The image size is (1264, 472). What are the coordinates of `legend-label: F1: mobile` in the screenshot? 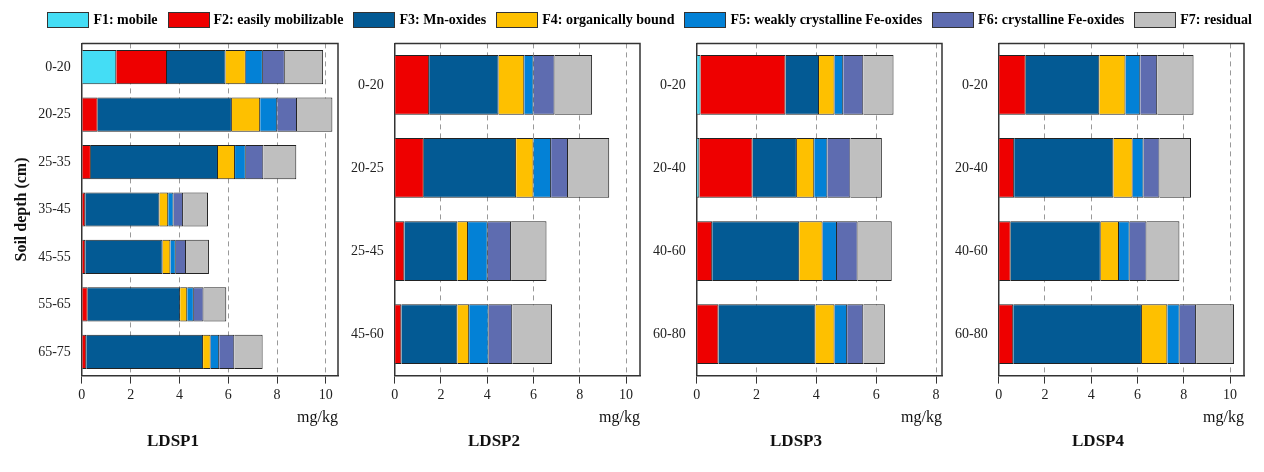 It's located at (125, 20).